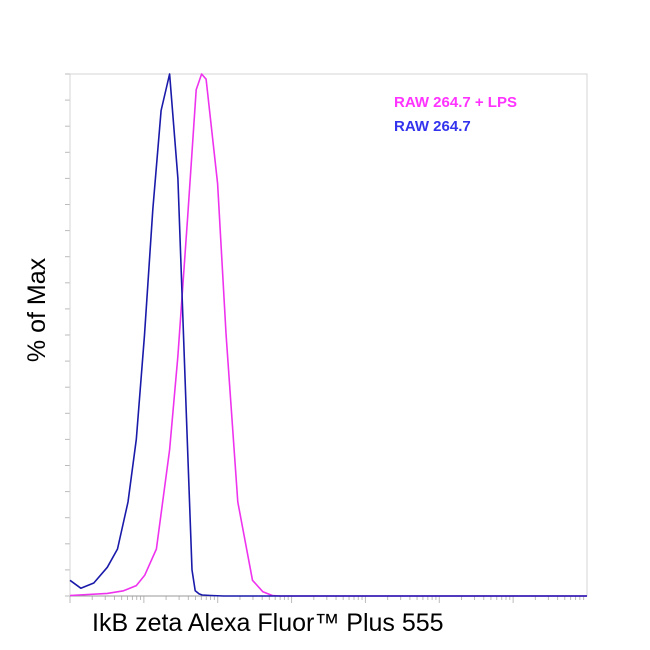 The width and height of the screenshot is (650, 650). Describe the element at coordinates (327, 599) in the screenshot. I see `x-axis-ticks` at that location.